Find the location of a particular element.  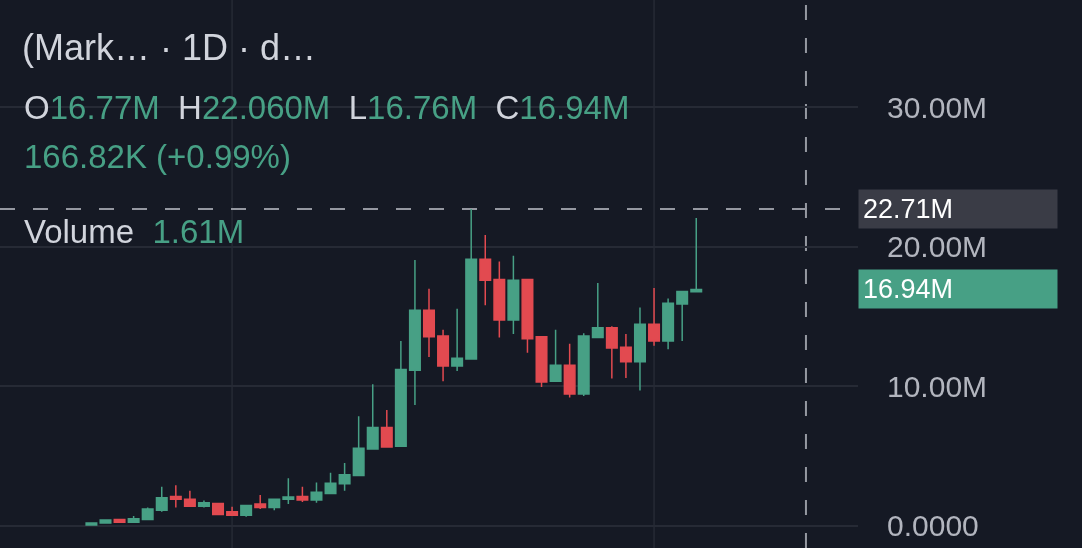

annotation: O is located at coordinates (37, 107).